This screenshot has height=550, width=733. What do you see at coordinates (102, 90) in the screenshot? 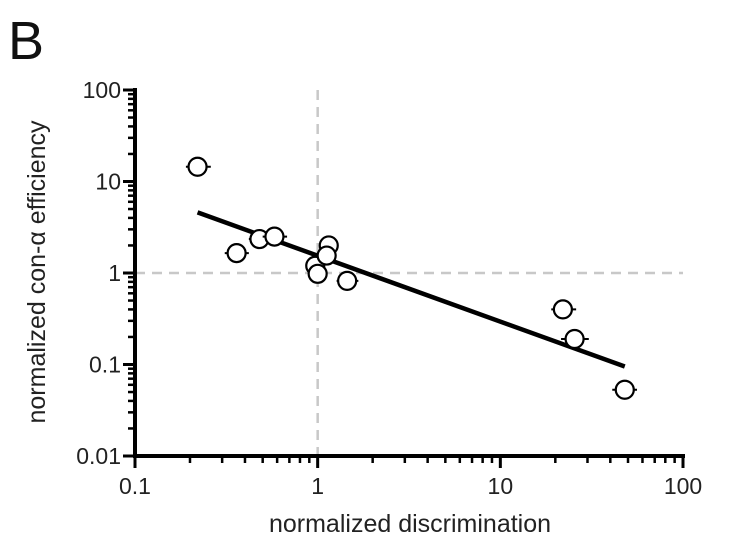
I see `y-tick-label: 100` at bounding box center [102, 90].